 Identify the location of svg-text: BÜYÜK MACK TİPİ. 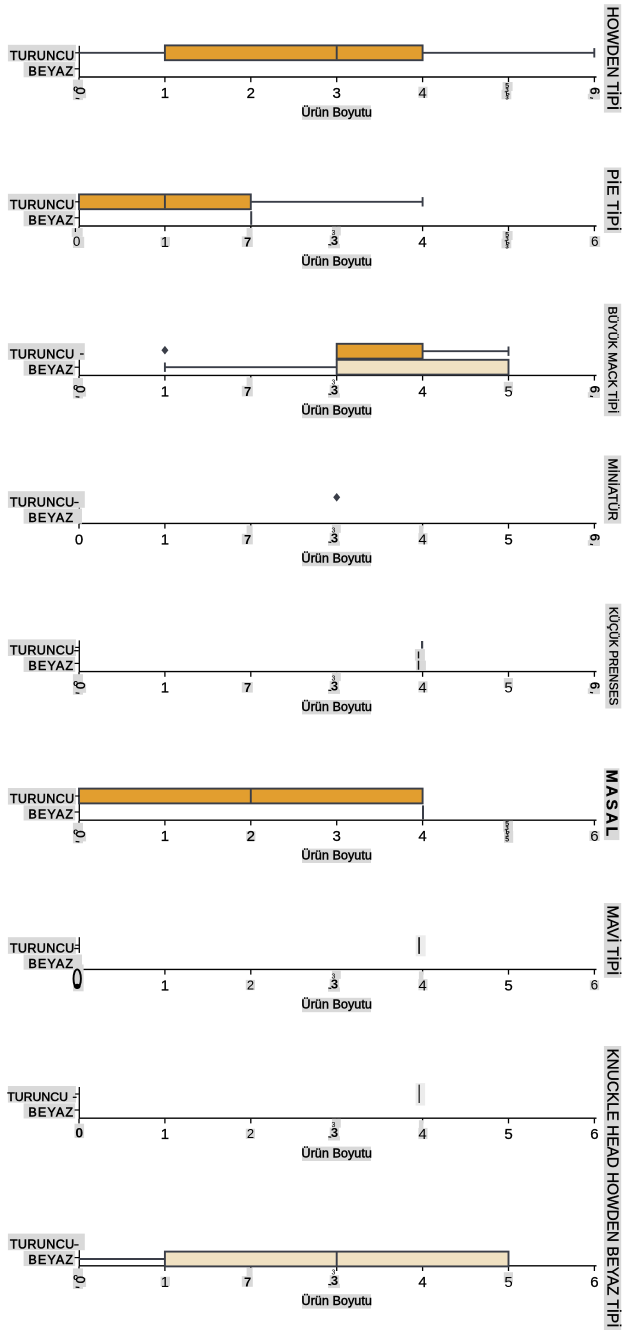
(613, 359).